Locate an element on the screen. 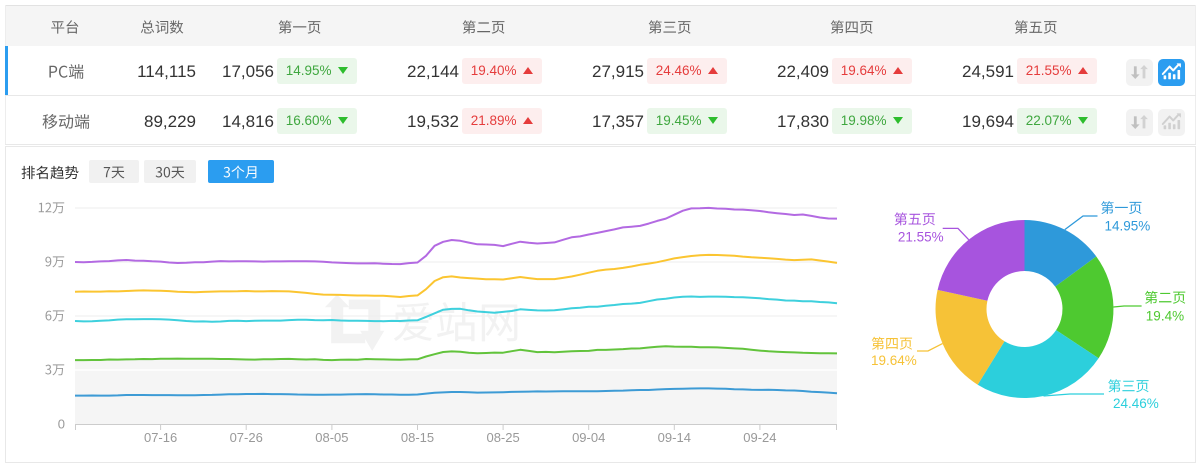  svg-text: 19.4% is located at coordinates (1165, 316).